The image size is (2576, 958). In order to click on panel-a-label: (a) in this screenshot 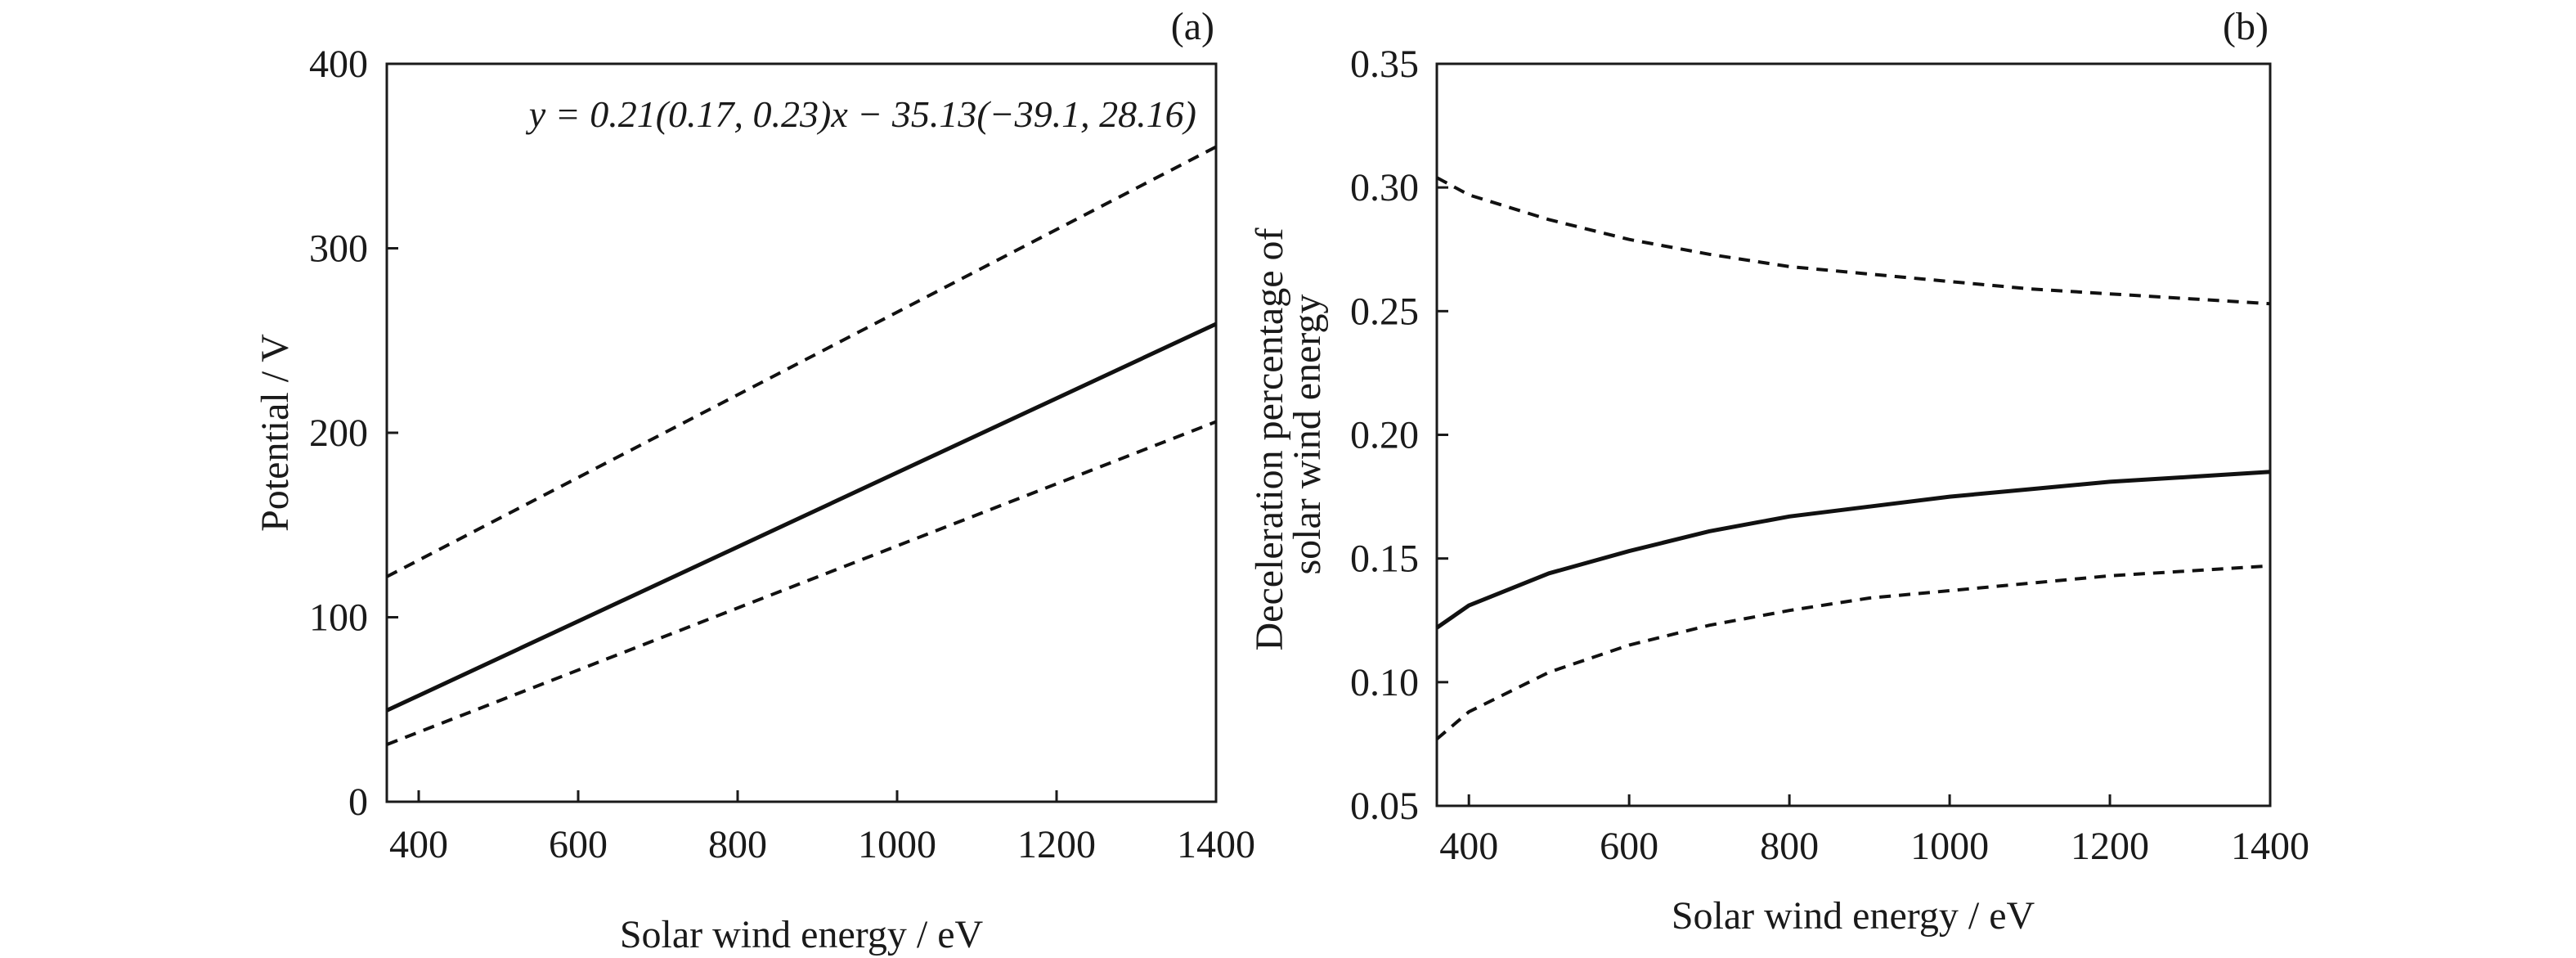, I will do `click(1193, 27)`.